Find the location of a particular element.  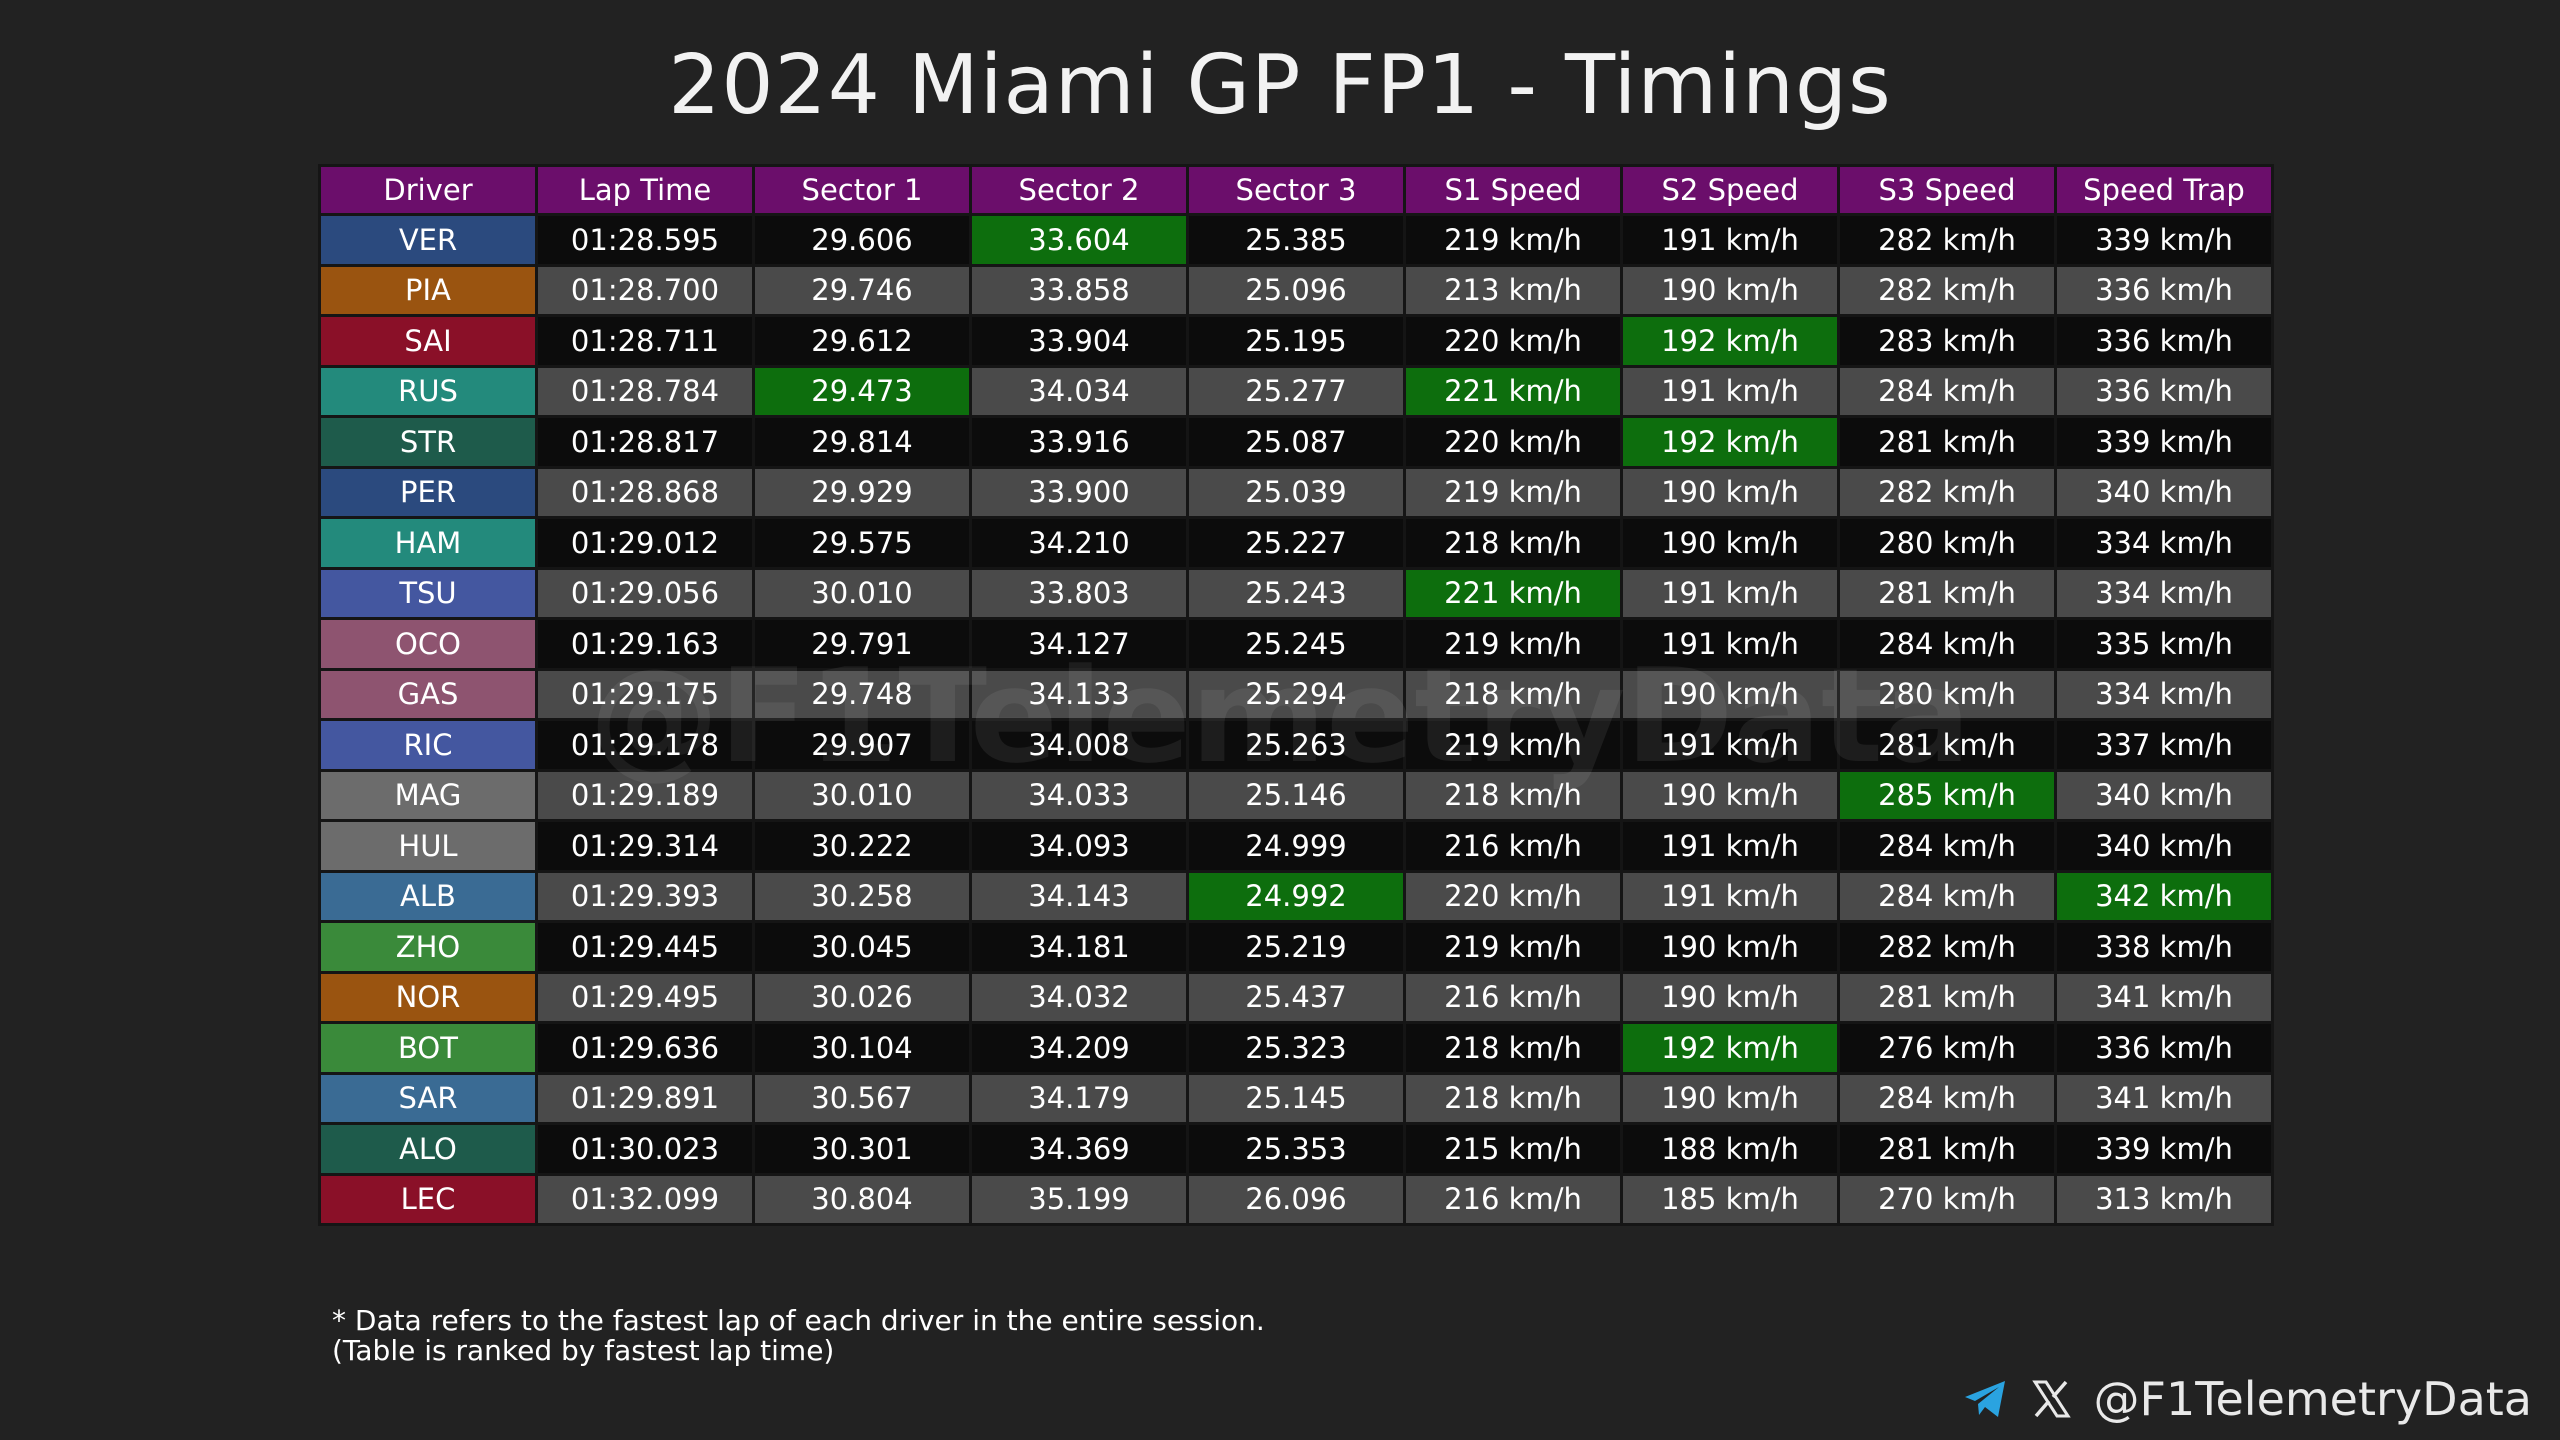

value-cell: 338 km/h is located at coordinates (2164, 947).